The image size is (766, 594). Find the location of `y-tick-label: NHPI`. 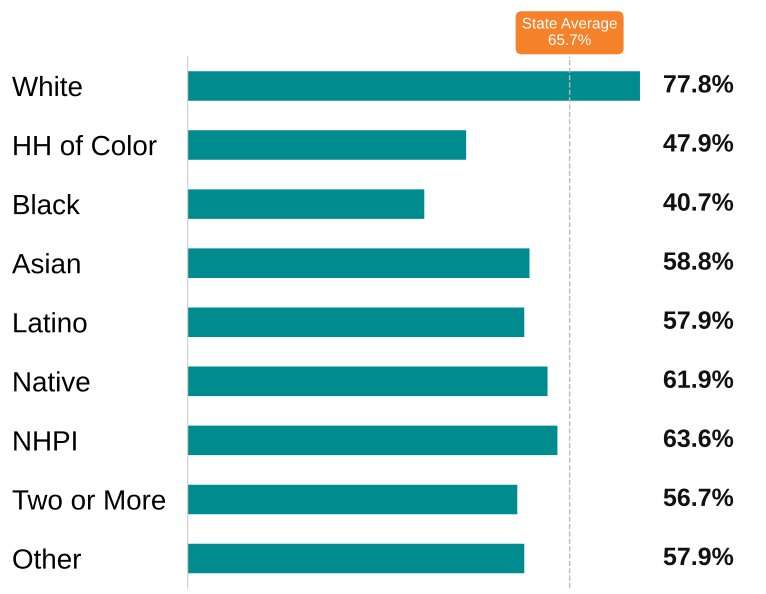

y-tick-label: NHPI is located at coordinates (45, 440).